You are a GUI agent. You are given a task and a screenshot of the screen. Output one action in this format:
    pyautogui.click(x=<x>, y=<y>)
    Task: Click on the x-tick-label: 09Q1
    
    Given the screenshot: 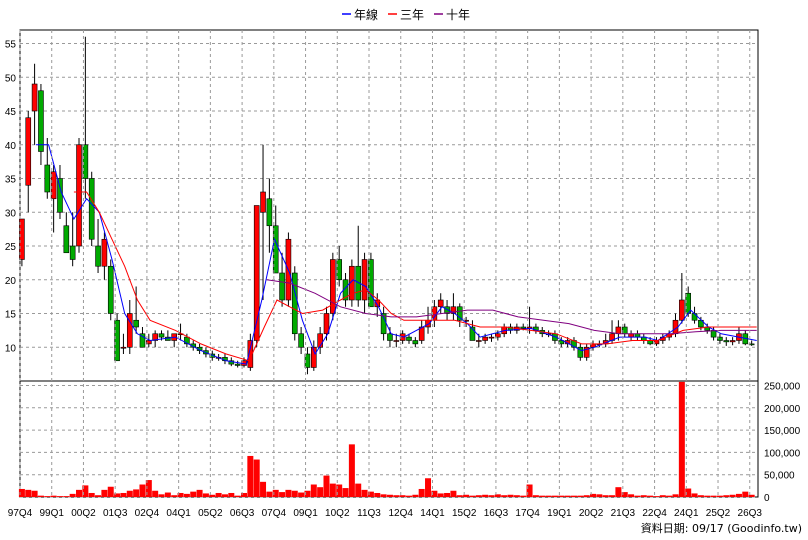 What is the action you would take?
    pyautogui.click(x=305, y=513)
    